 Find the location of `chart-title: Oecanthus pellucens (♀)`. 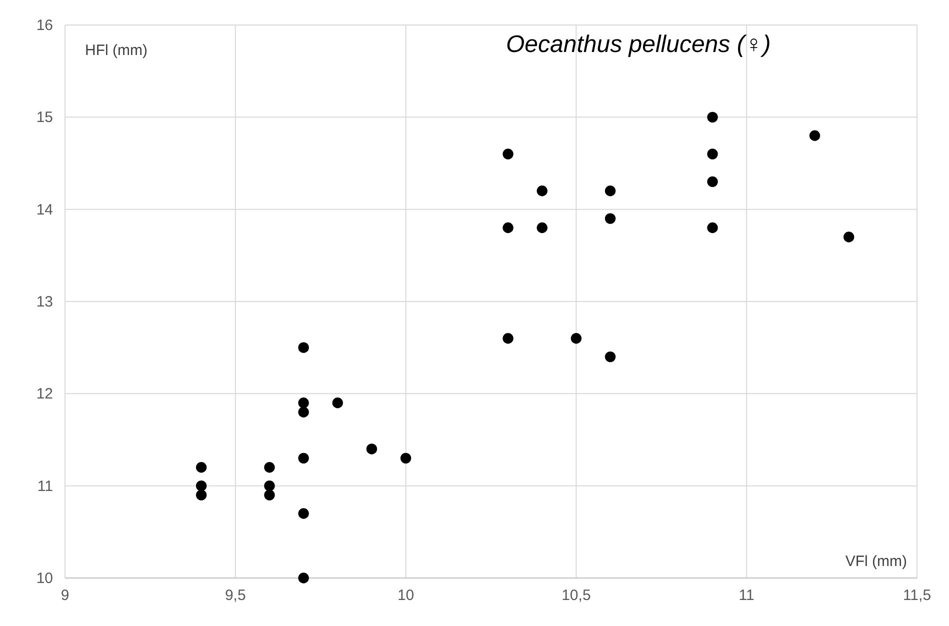

chart-title: Oecanthus pellucens (♀) is located at coordinates (638, 44).